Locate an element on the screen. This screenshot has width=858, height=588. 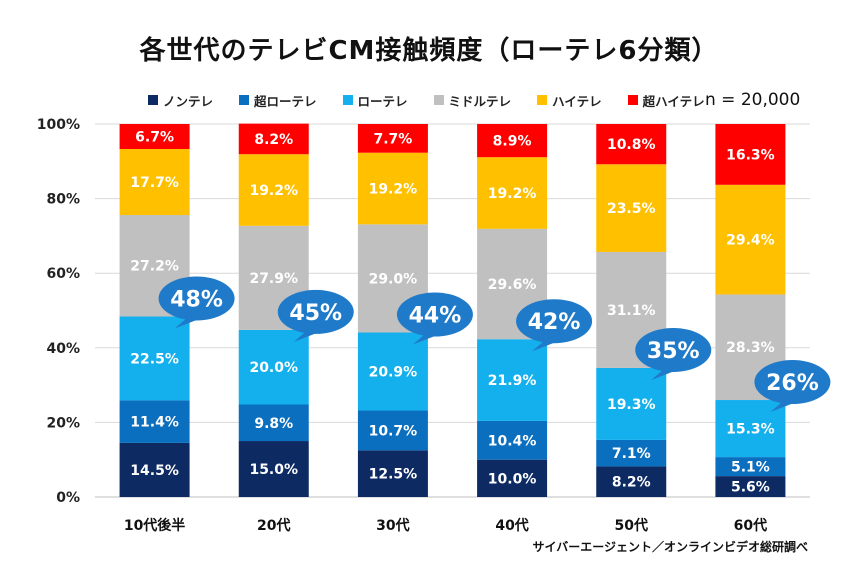
data-label: 22.5% is located at coordinates (154, 359).